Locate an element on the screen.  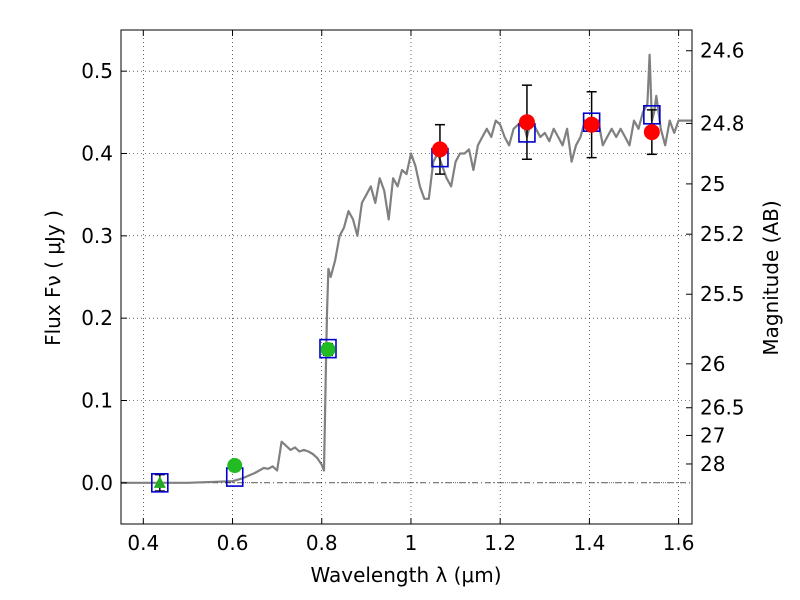
y2-tick-label: 24.8 is located at coordinates (722, 123).